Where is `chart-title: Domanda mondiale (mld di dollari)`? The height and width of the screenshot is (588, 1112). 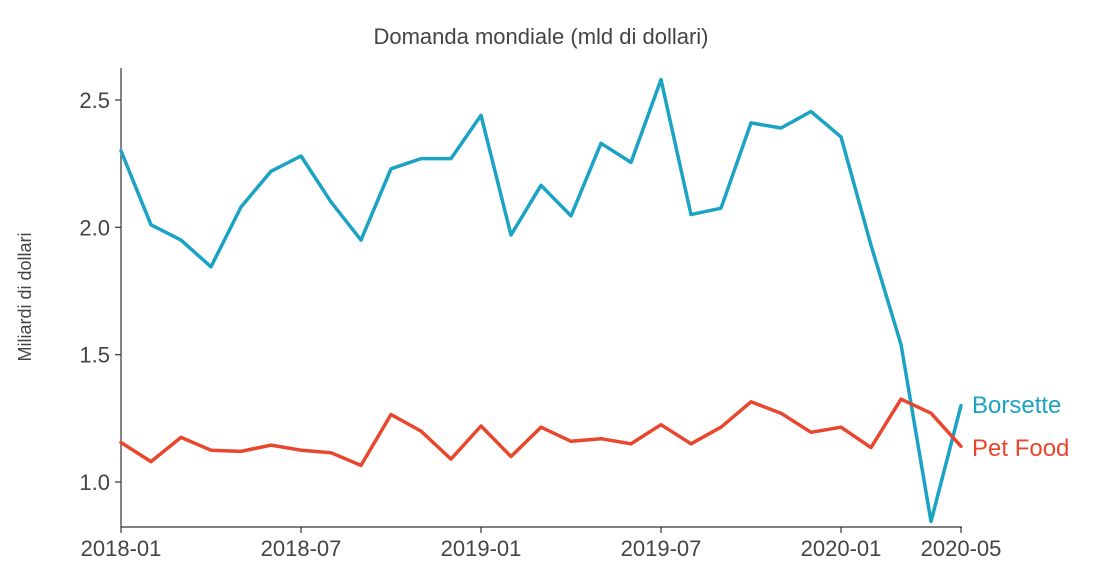
chart-title: Domanda mondiale (mld di dollari) is located at coordinates (540, 36).